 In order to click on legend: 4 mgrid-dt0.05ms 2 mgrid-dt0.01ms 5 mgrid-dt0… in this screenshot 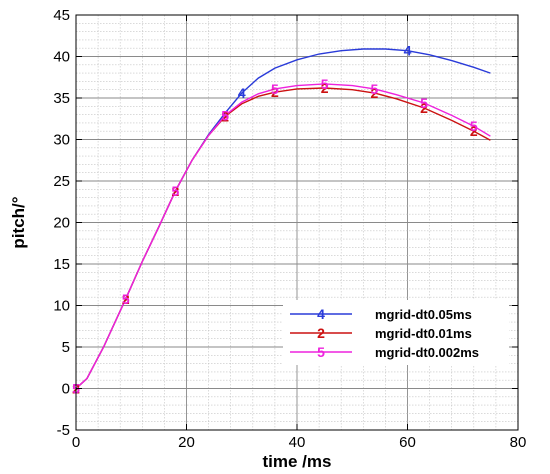, I will do `click(396, 332)`.